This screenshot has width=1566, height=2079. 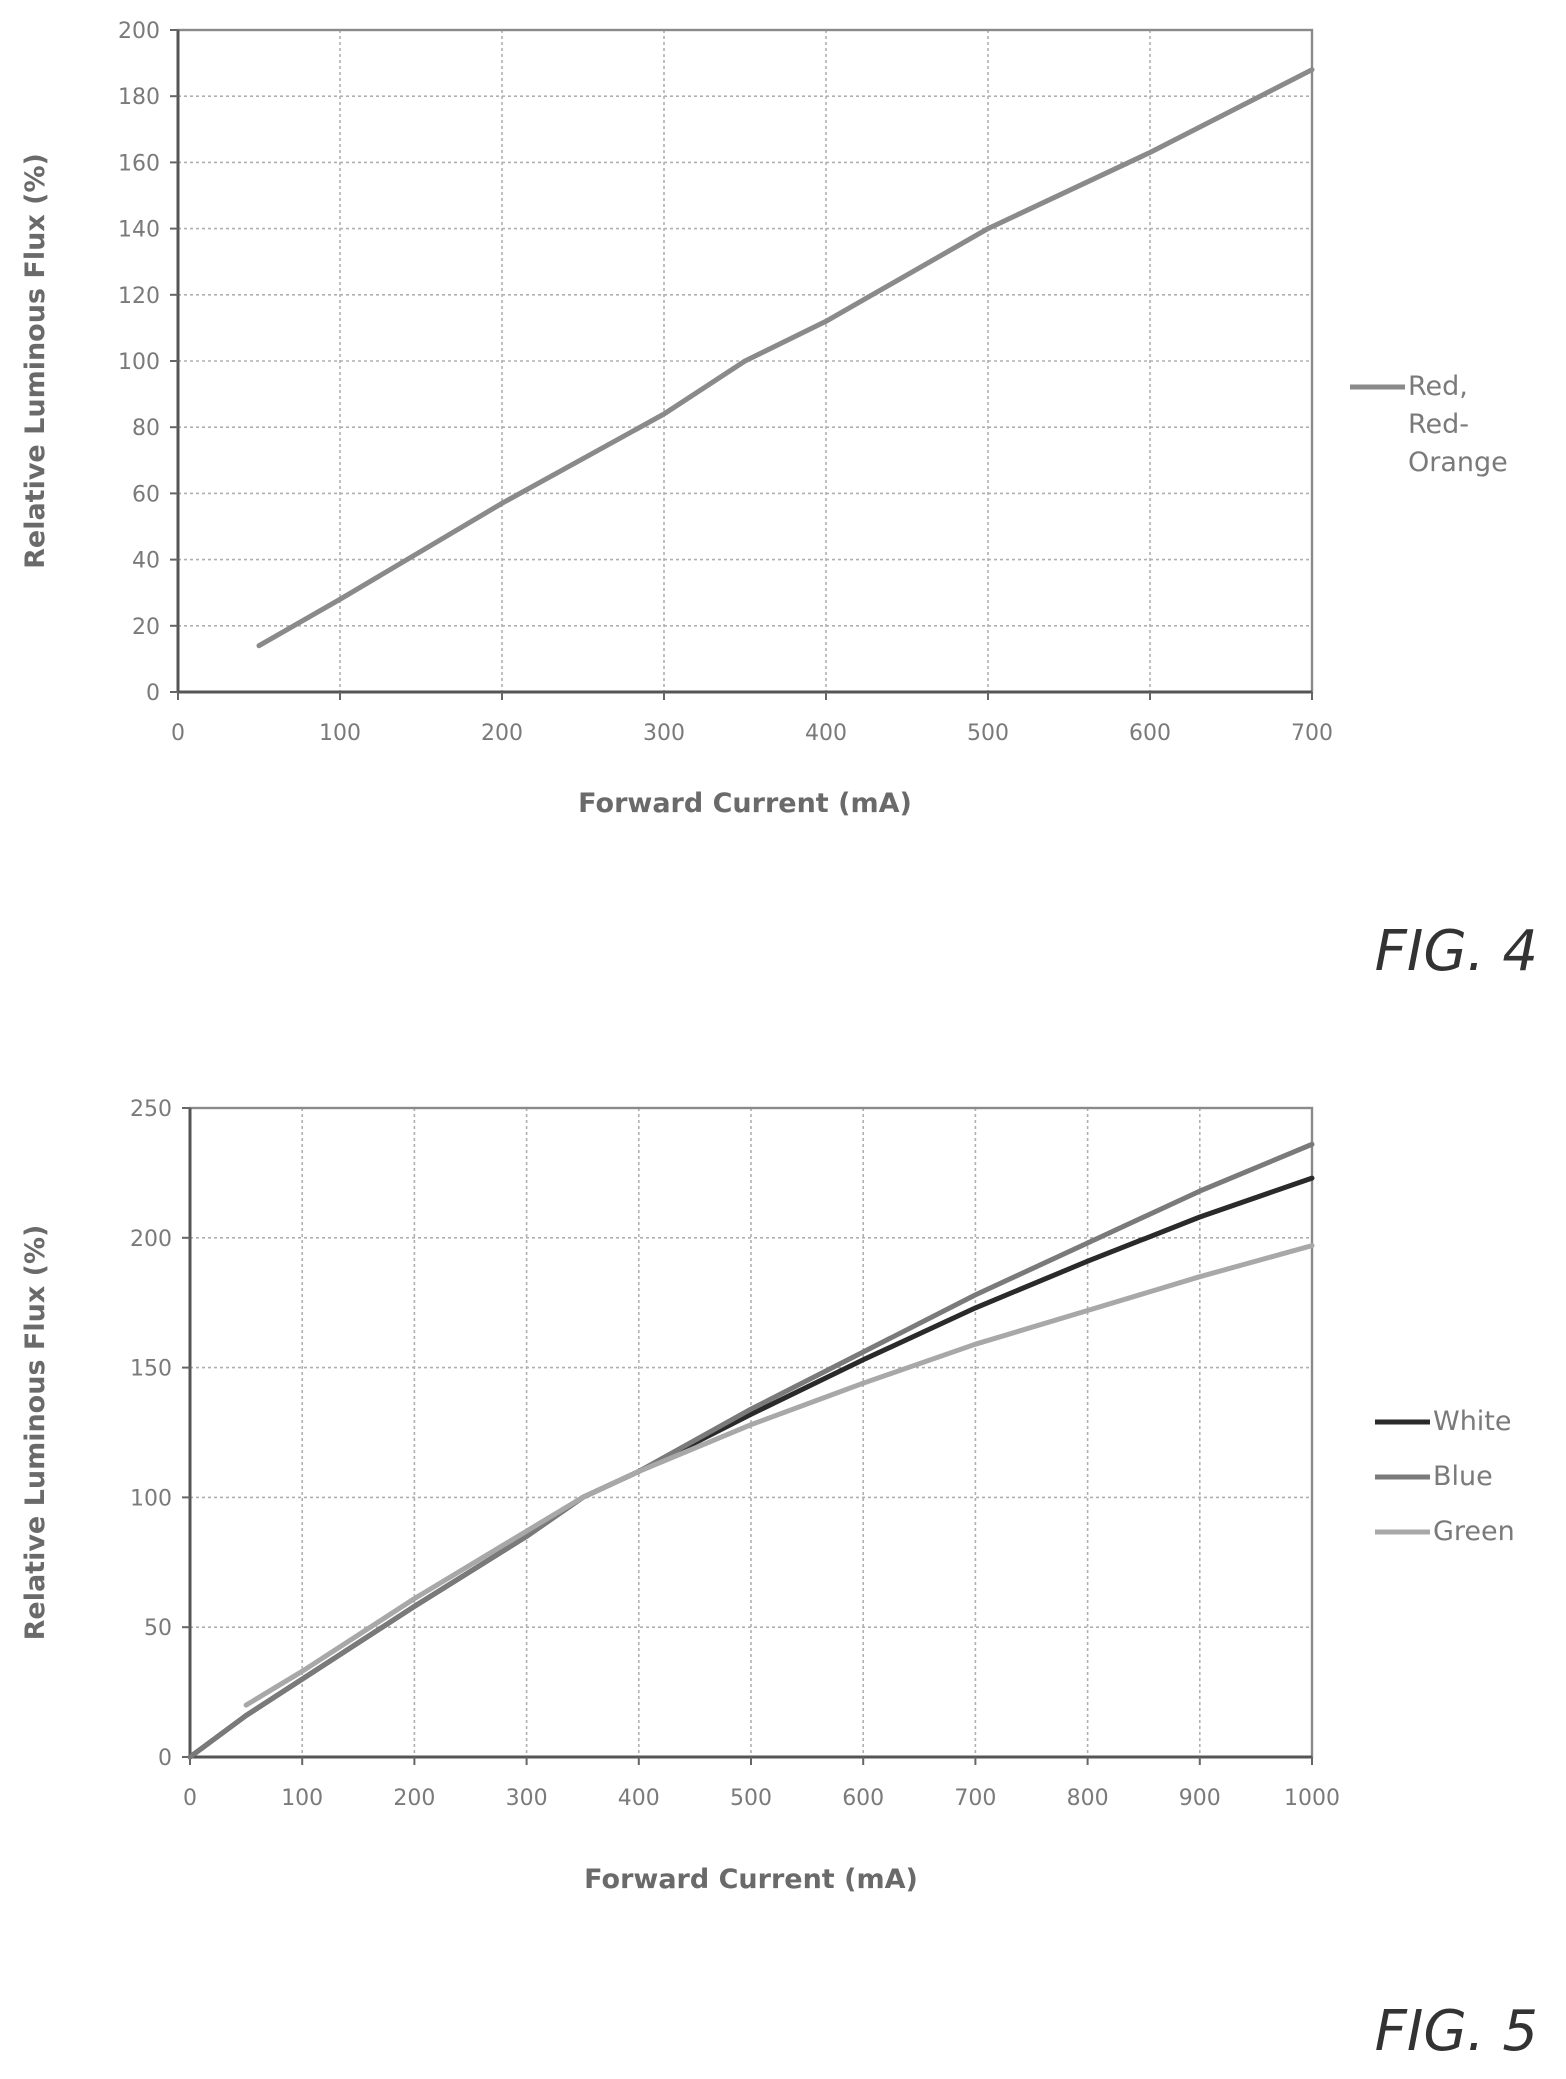 What do you see at coordinates (1472, 1421) in the screenshot?
I see `legend-label-1: White` at bounding box center [1472, 1421].